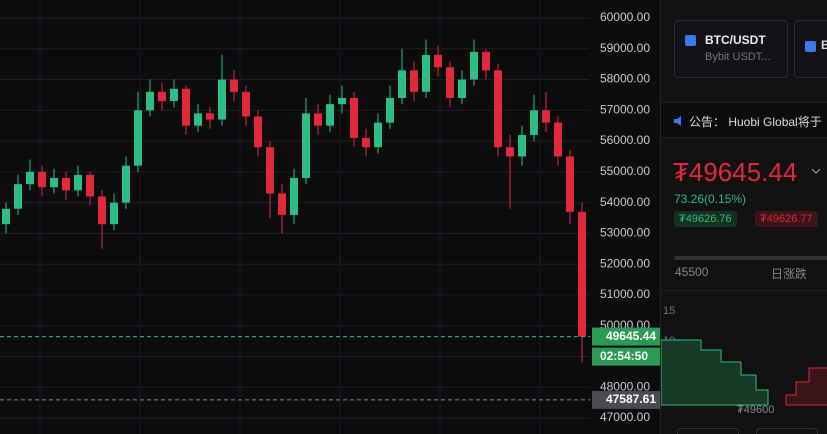 The image size is (827, 434). What do you see at coordinates (631, 336) in the screenshot?
I see `price-tag-label: 49645.44` at bounding box center [631, 336].